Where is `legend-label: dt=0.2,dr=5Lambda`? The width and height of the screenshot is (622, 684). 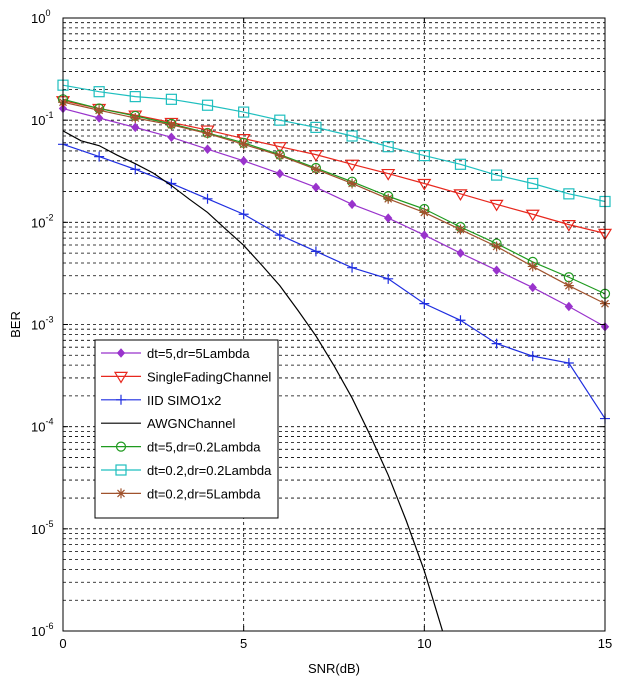 legend-label: dt=0.2,dr=5Lambda is located at coordinates (204, 493).